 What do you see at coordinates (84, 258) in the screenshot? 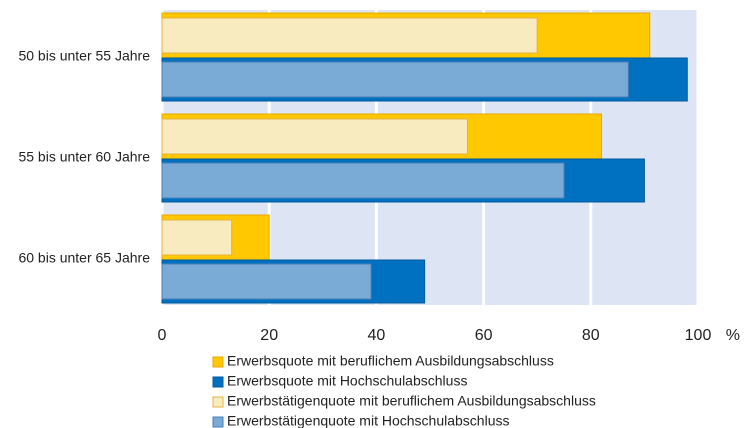
I see `y-tick-label: 60 bis unter 65 Jahre` at bounding box center [84, 258].